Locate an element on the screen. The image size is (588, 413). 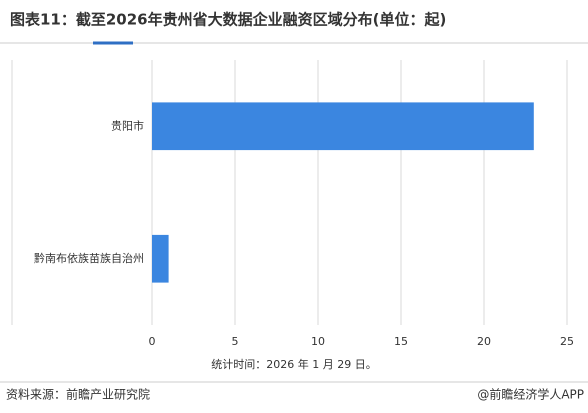
x-tick-label: 5 is located at coordinates (235, 341).